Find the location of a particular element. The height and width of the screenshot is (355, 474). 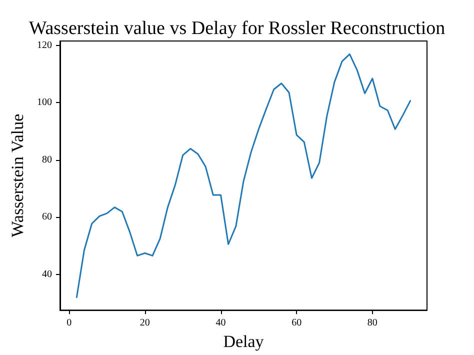

x-axis-title: Delay is located at coordinates (243, 341).